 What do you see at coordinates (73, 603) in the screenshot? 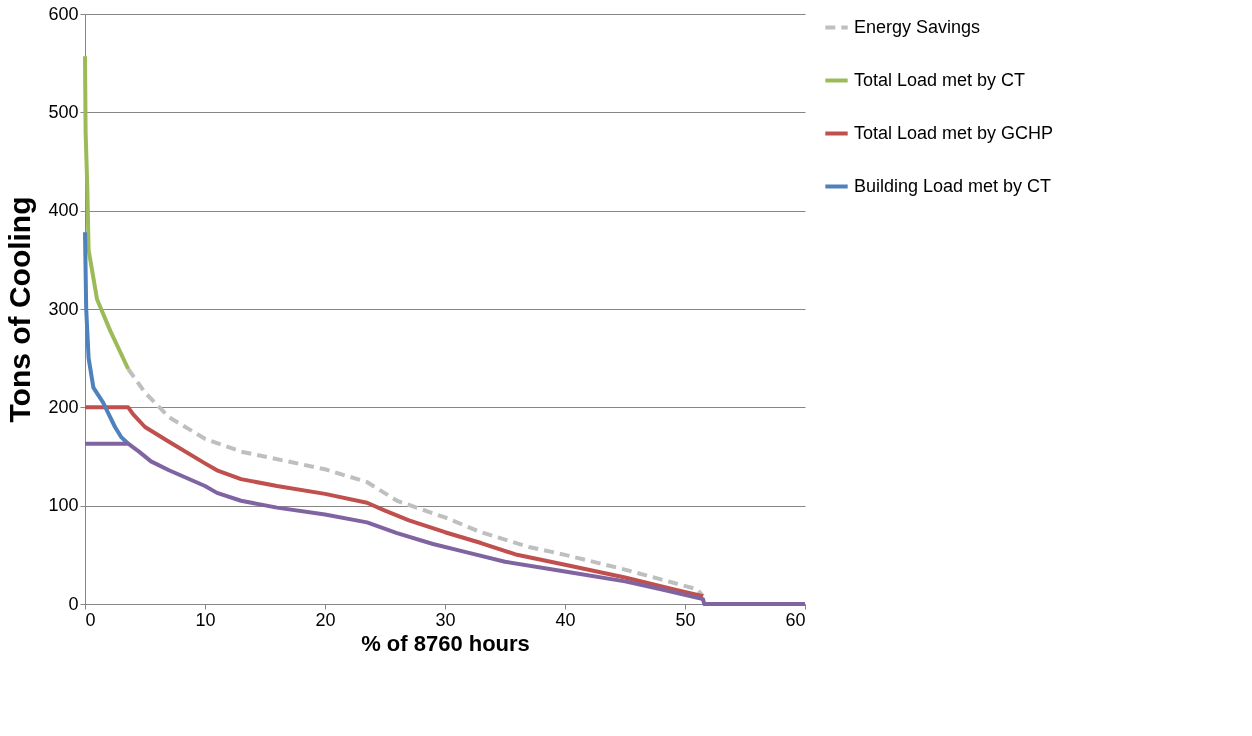
I see `y-tick-label: 0` at bounding box center [73, 603].